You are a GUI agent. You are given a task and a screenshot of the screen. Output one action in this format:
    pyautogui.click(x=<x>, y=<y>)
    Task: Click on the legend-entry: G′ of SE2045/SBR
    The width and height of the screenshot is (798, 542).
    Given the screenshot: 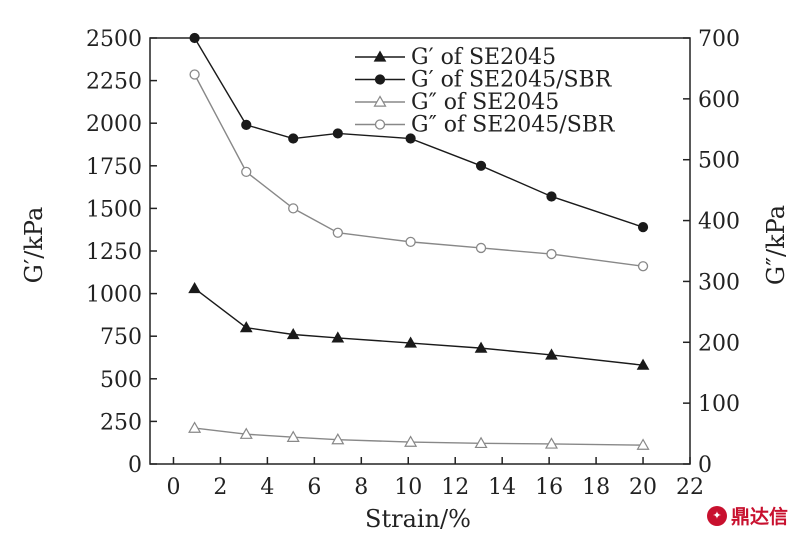 What is the action you would take?
    pyautogui.click(x=484, y=80)
    